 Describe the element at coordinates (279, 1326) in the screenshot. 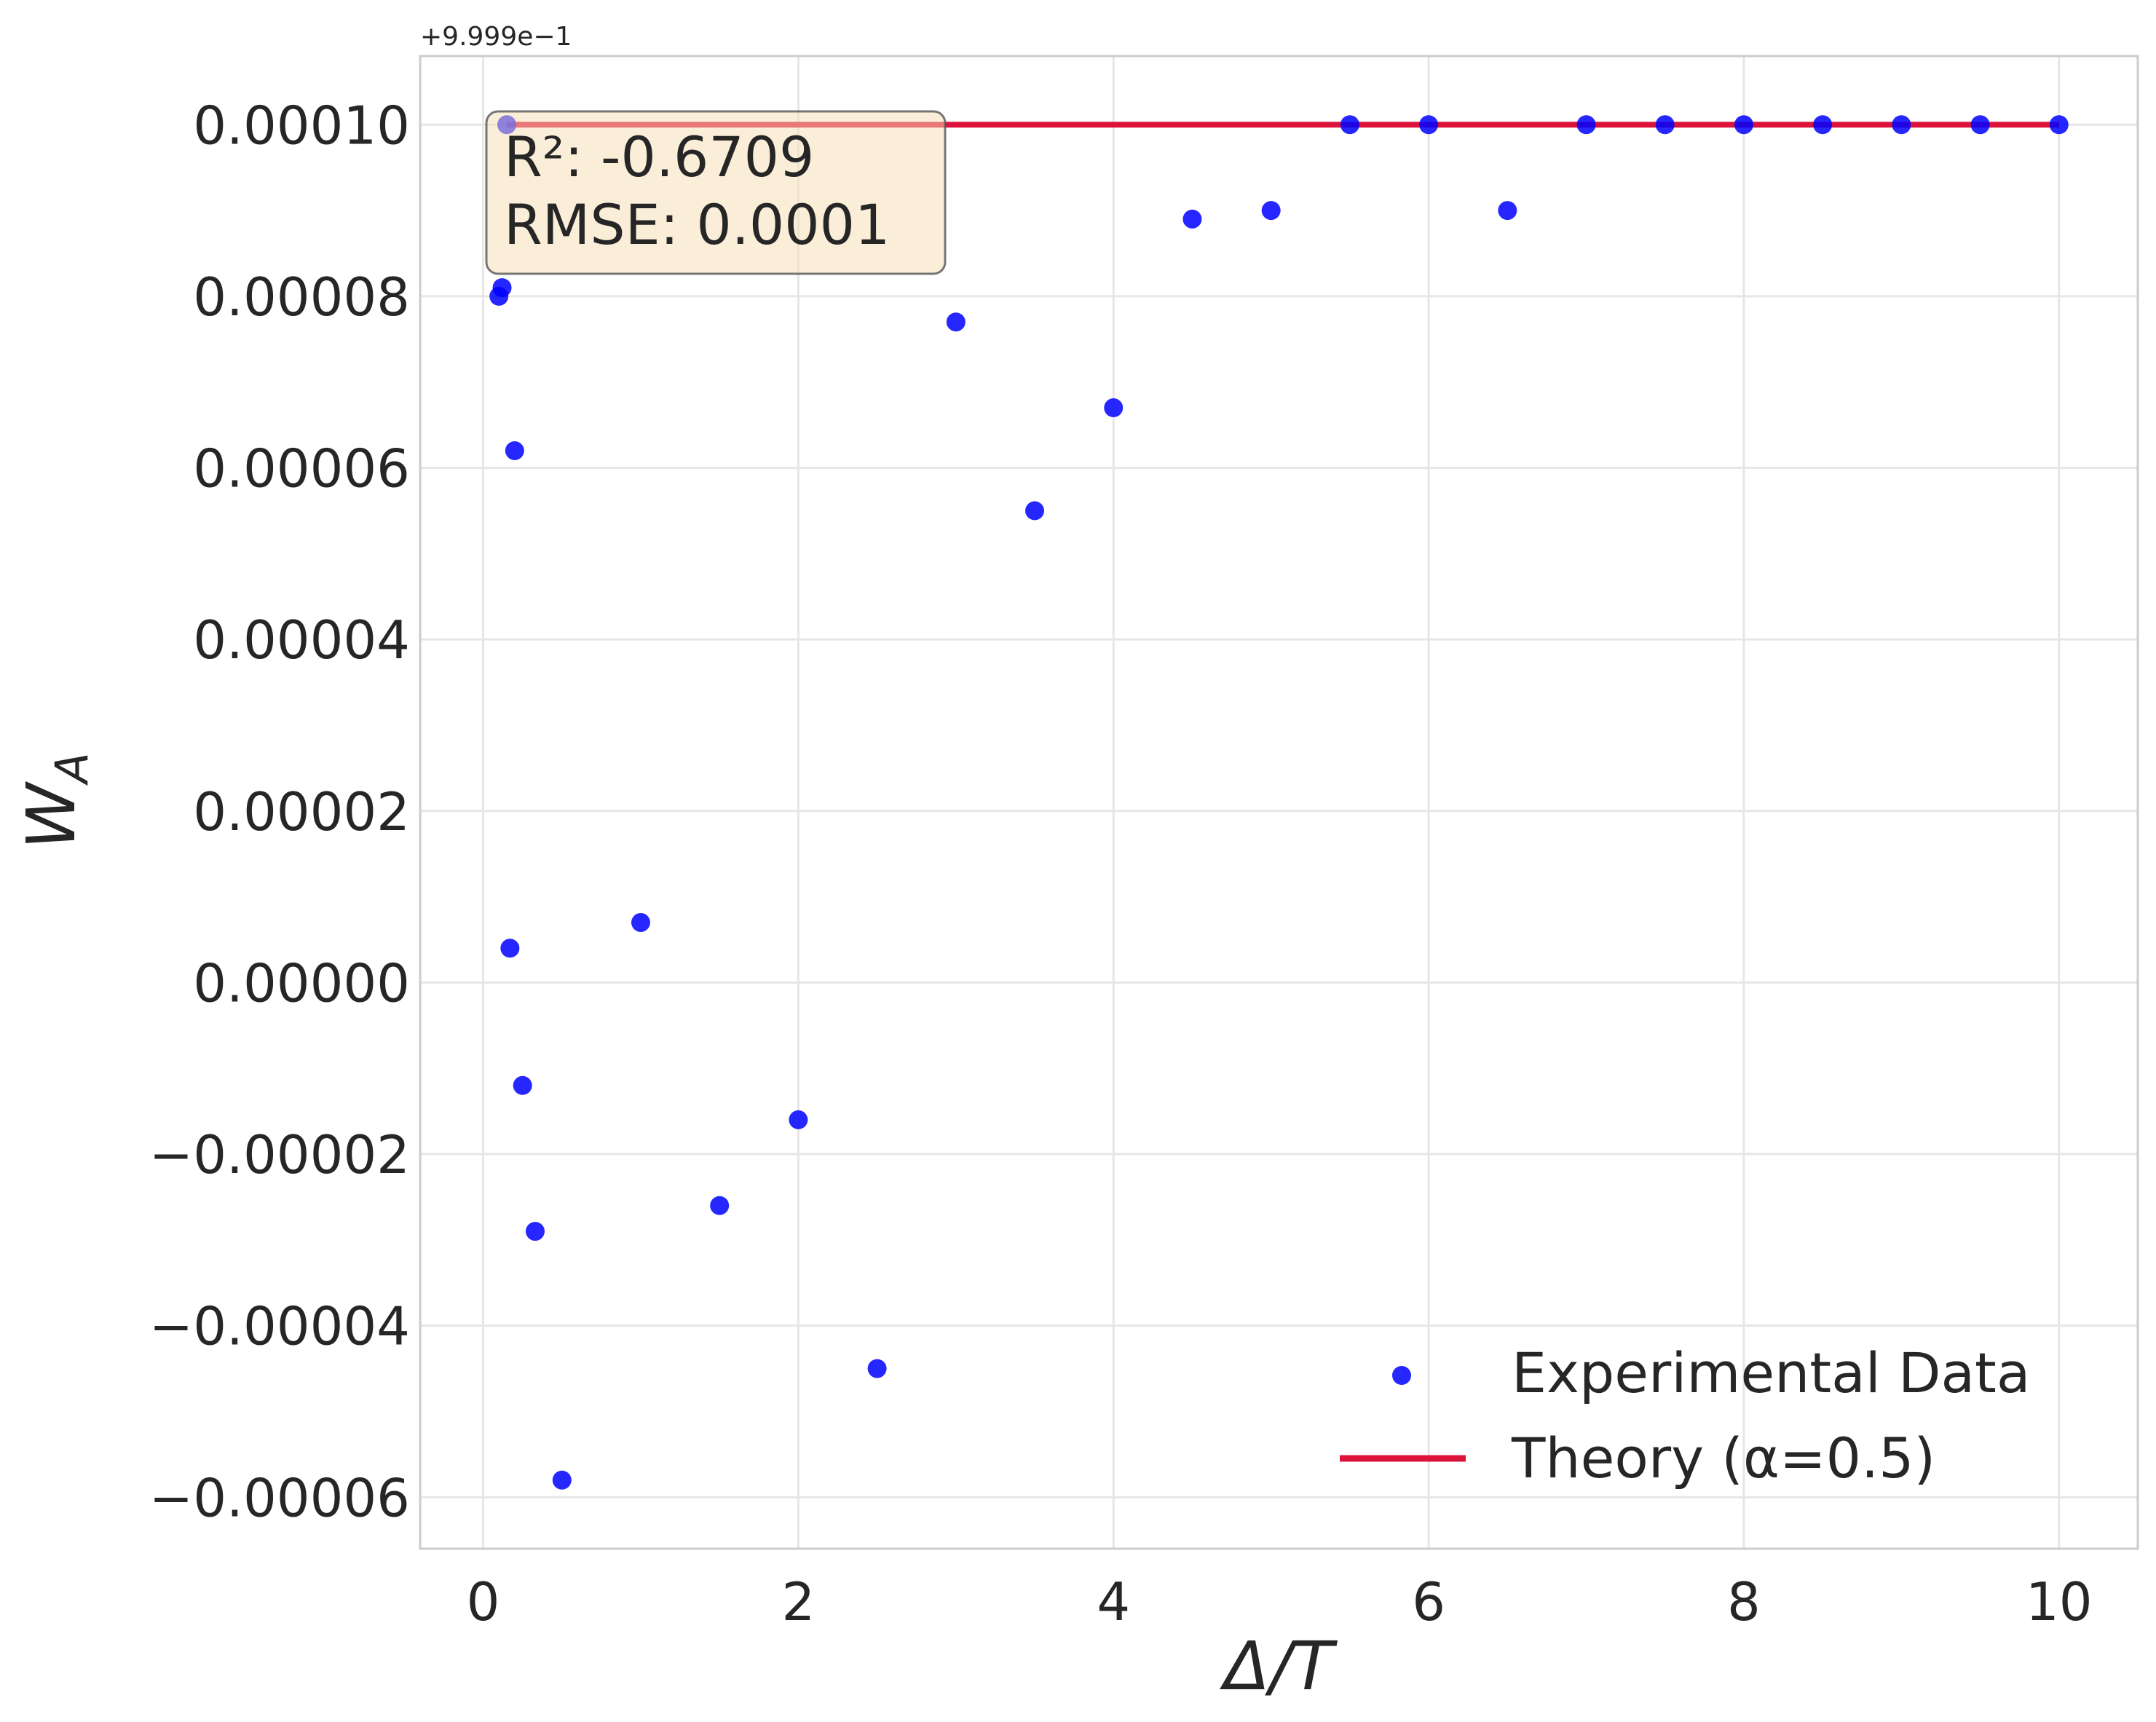

I see `y-tick-label: −0.00004` at that location.